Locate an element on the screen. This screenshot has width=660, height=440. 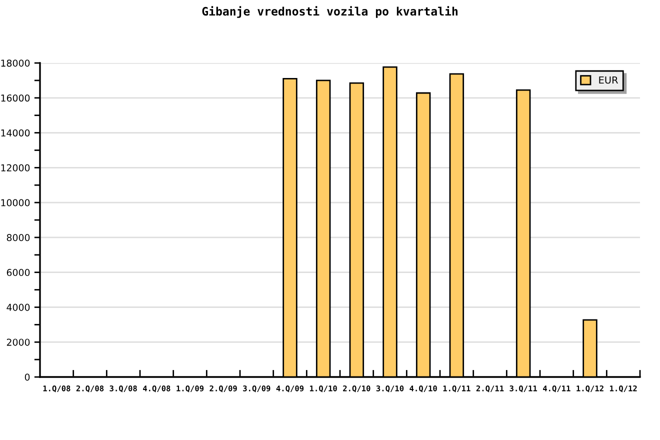
y-tick-label: 12000 is located at coordinates (15, 168).